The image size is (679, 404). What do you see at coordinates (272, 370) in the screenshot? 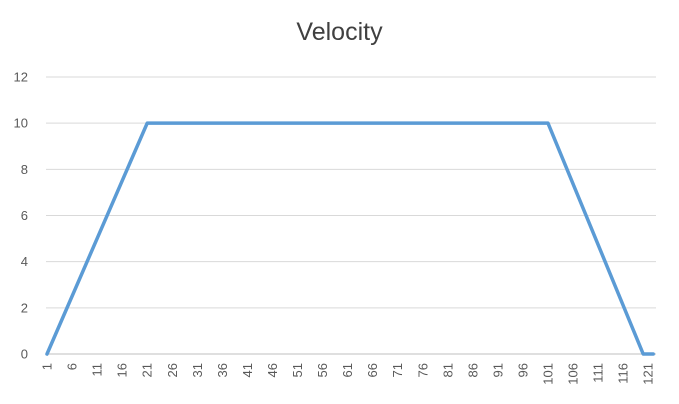
I see `x-tick-label-46: 46` at bounding box center [272, 370].